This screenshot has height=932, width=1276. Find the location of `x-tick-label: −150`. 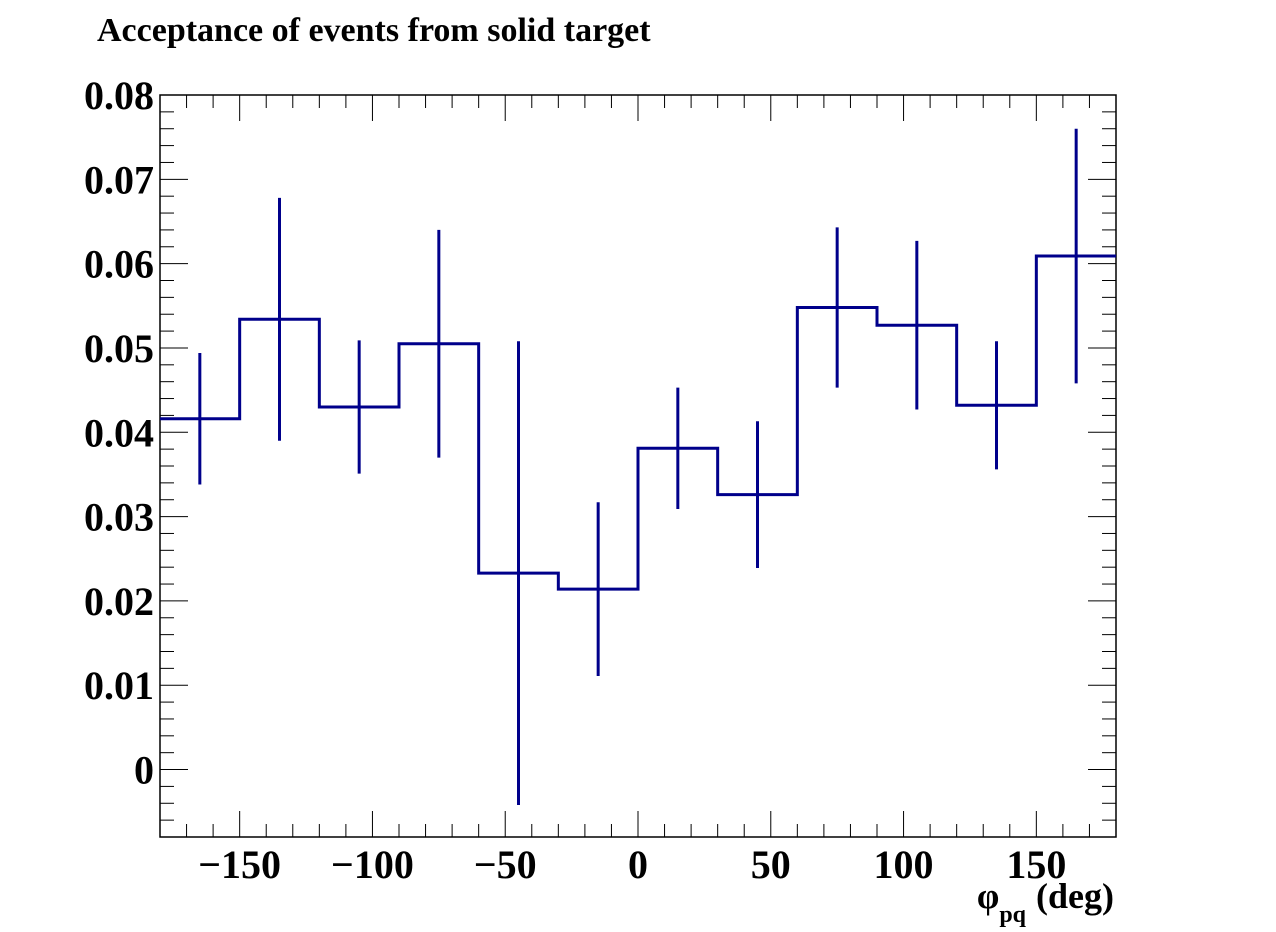

x-tick-label: −150 is located at coordinates (239, 864).